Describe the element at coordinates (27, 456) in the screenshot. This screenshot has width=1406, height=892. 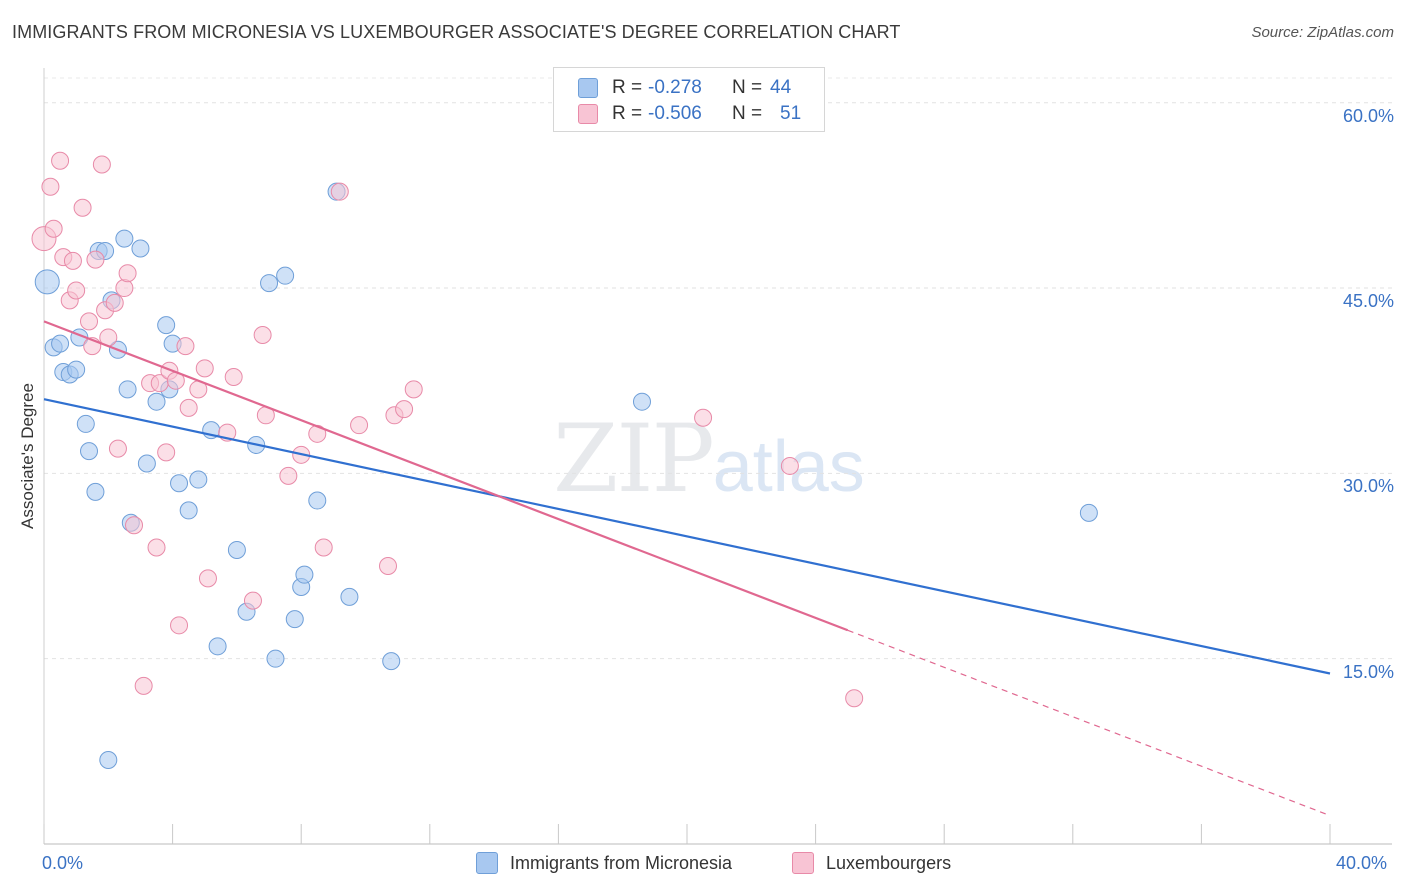
I see `y-axis-label: Associate's Degree` at that location.